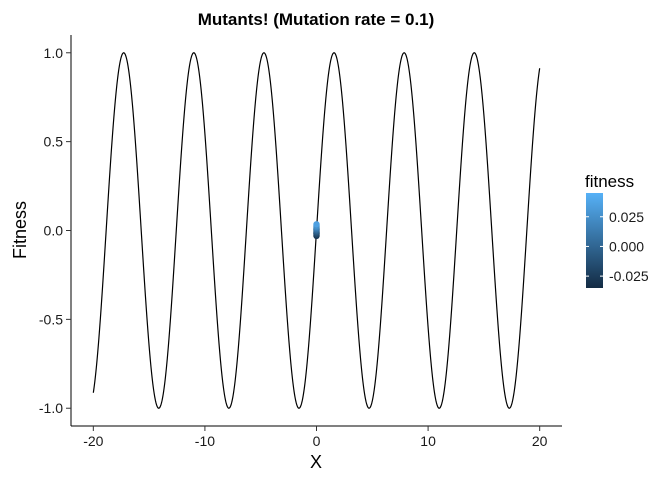 This screenshot has height=480, width=672. I want to click on x-tick-label: 0, so click(317, 441).